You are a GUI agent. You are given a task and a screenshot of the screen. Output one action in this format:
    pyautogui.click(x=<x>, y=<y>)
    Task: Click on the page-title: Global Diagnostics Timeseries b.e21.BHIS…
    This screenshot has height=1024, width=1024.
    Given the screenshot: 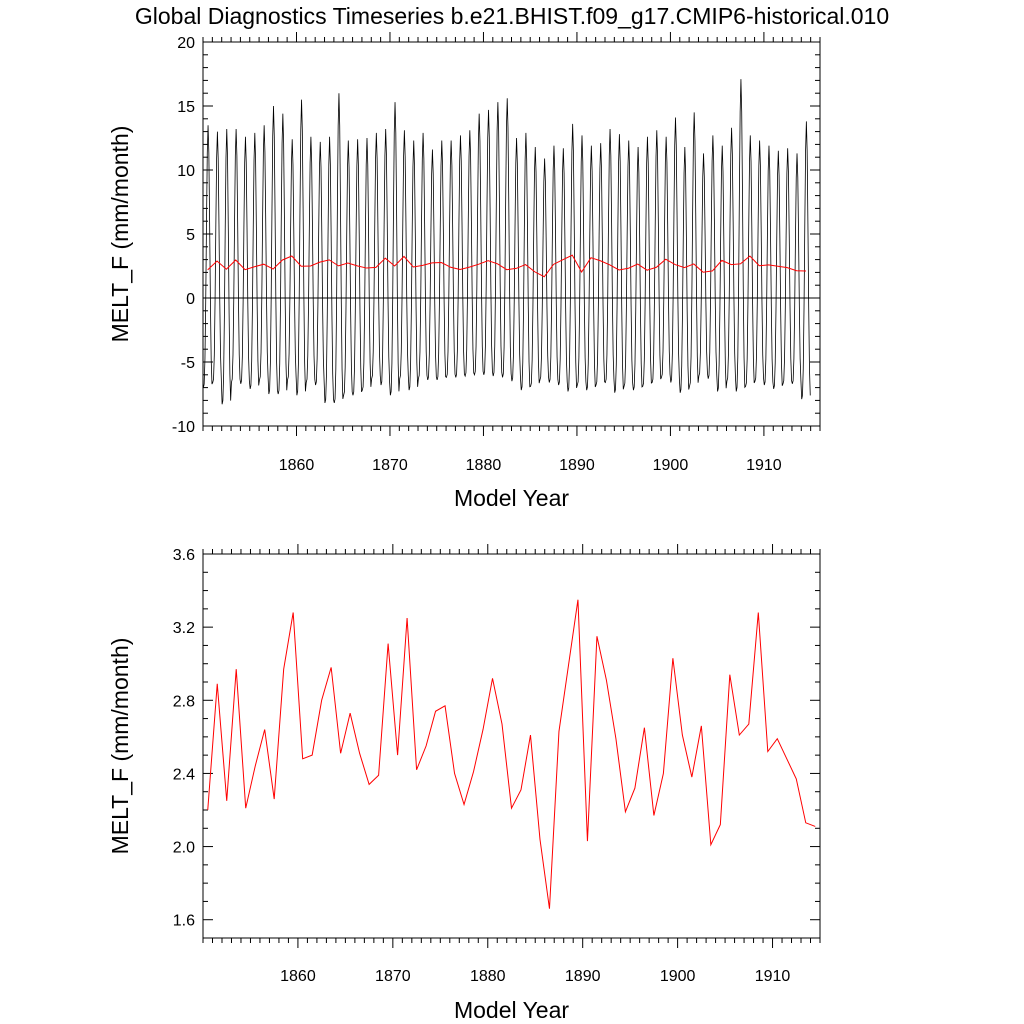 What is the action you would take?
    pyautogui.click(x=512, y=16)
    